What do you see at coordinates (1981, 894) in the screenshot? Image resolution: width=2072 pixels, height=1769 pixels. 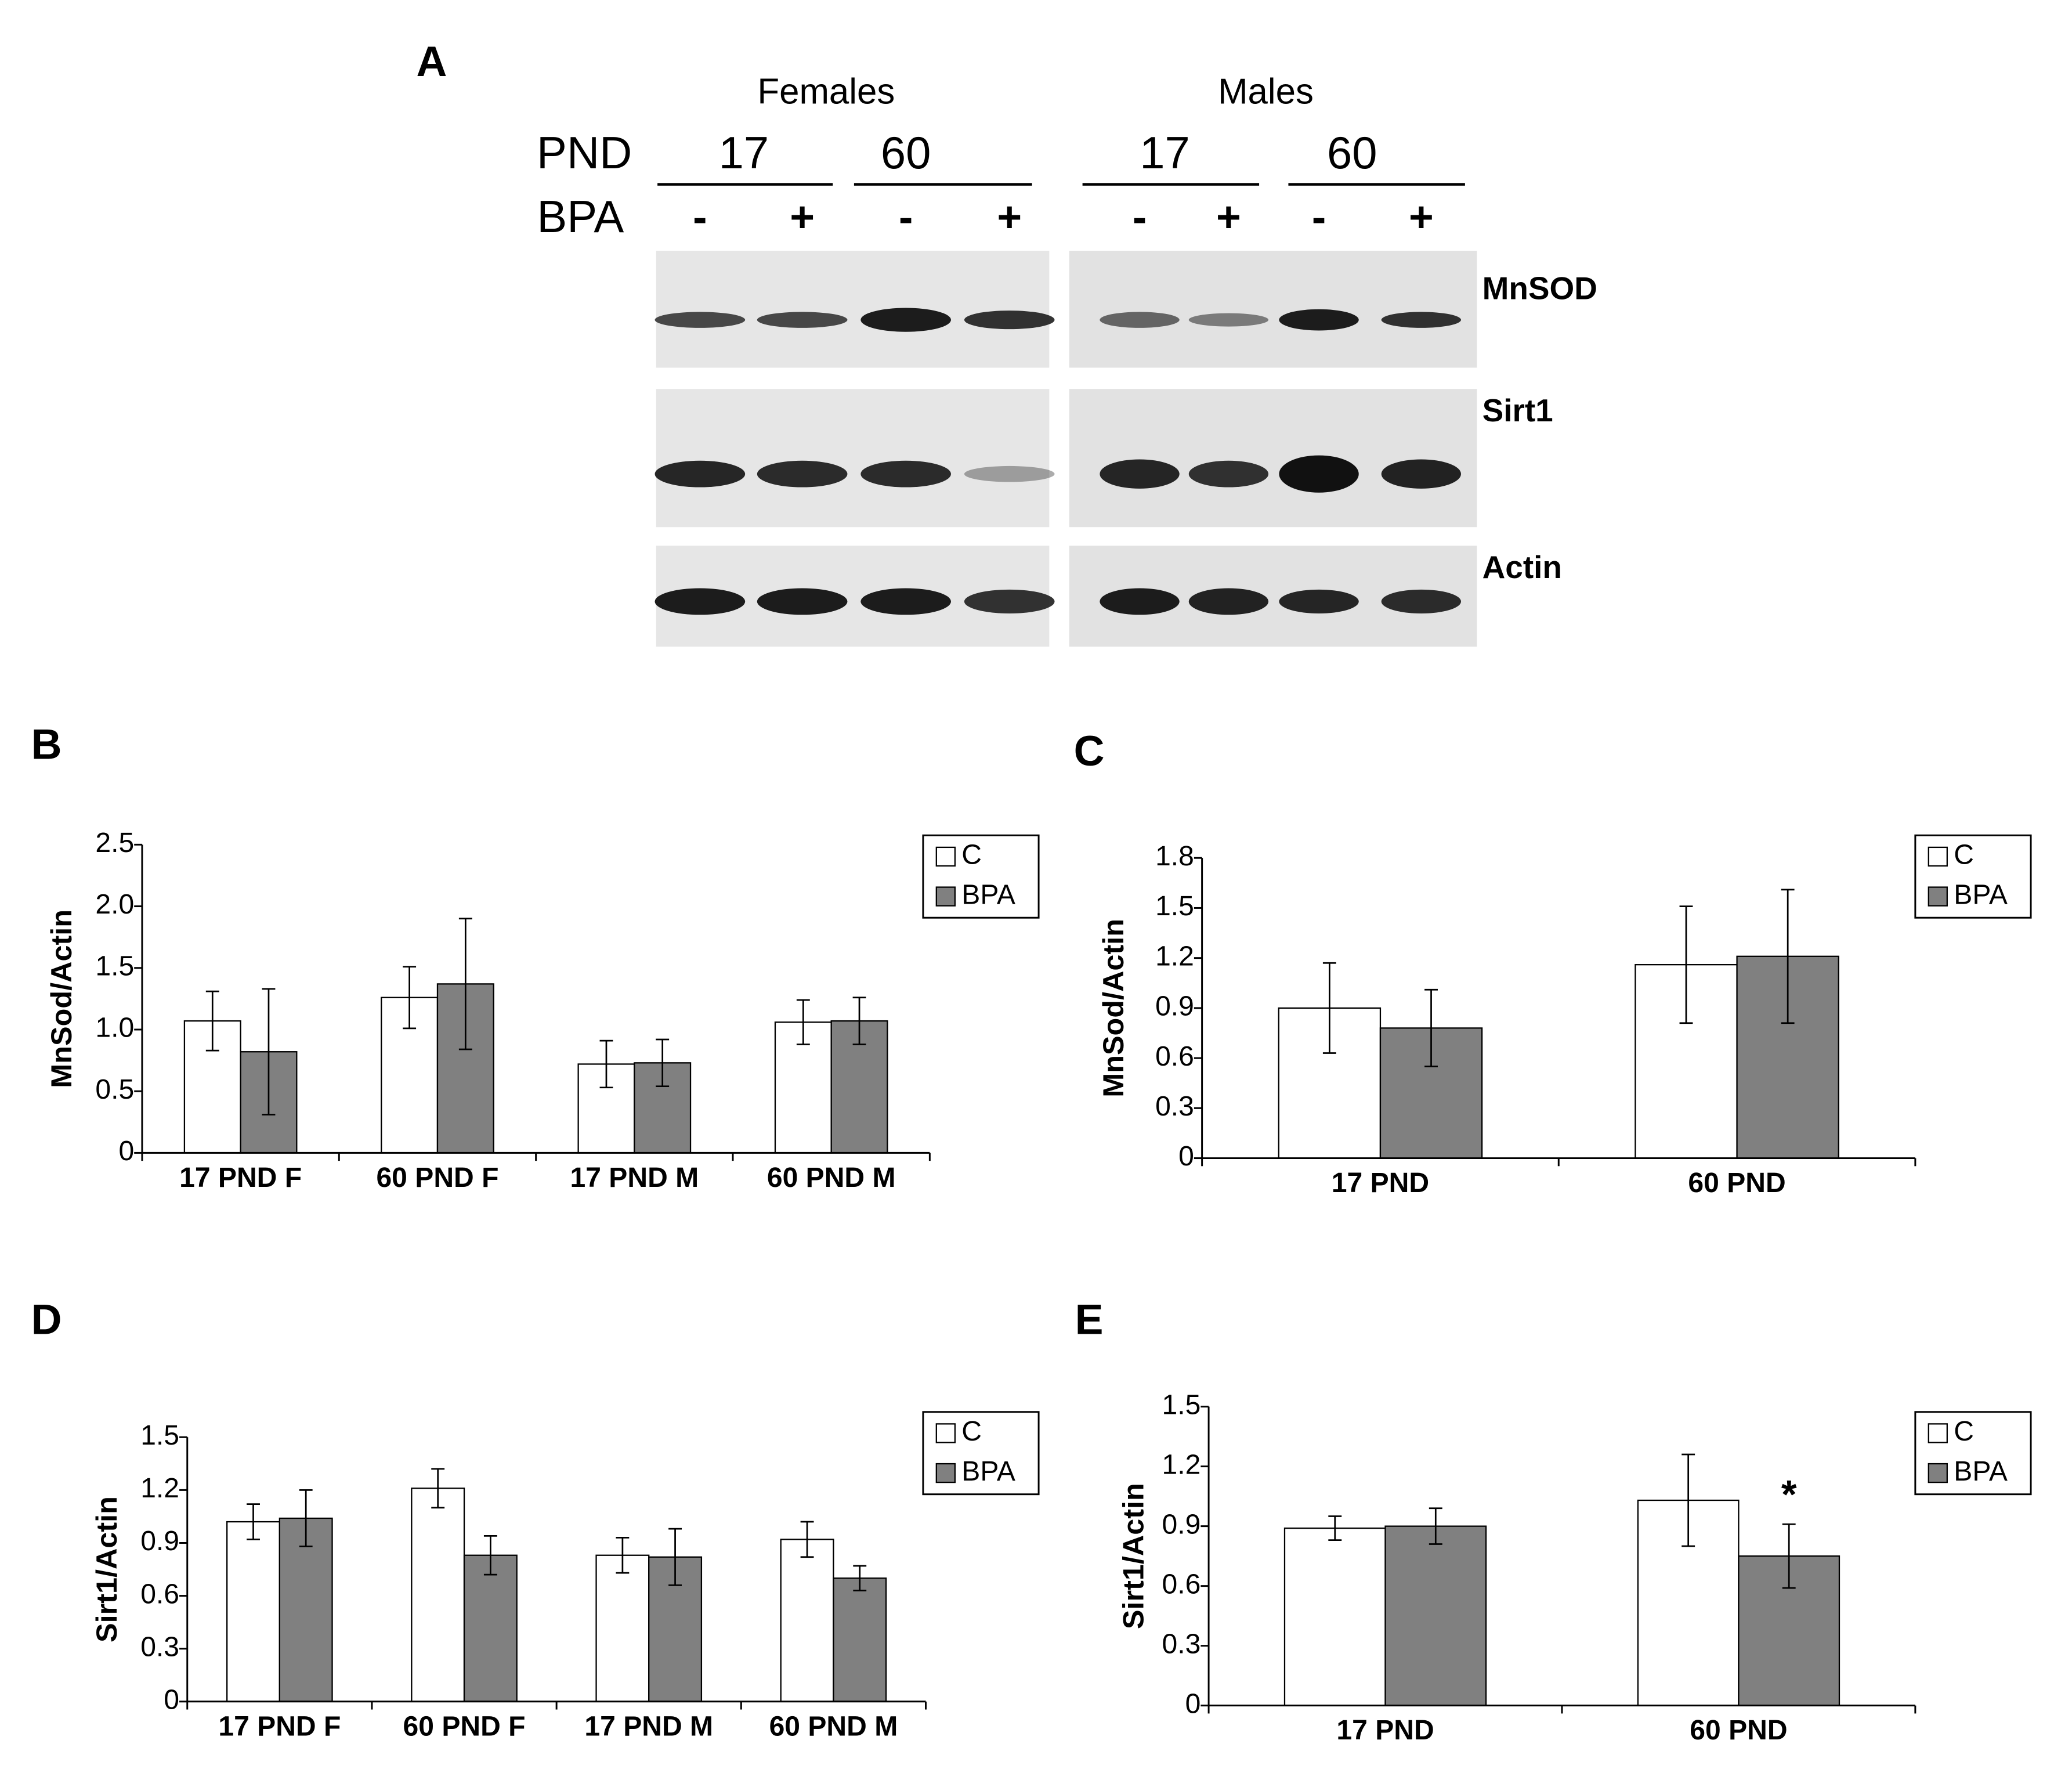 I see `legend-label: BPA` at bounding box center [1981, 894].